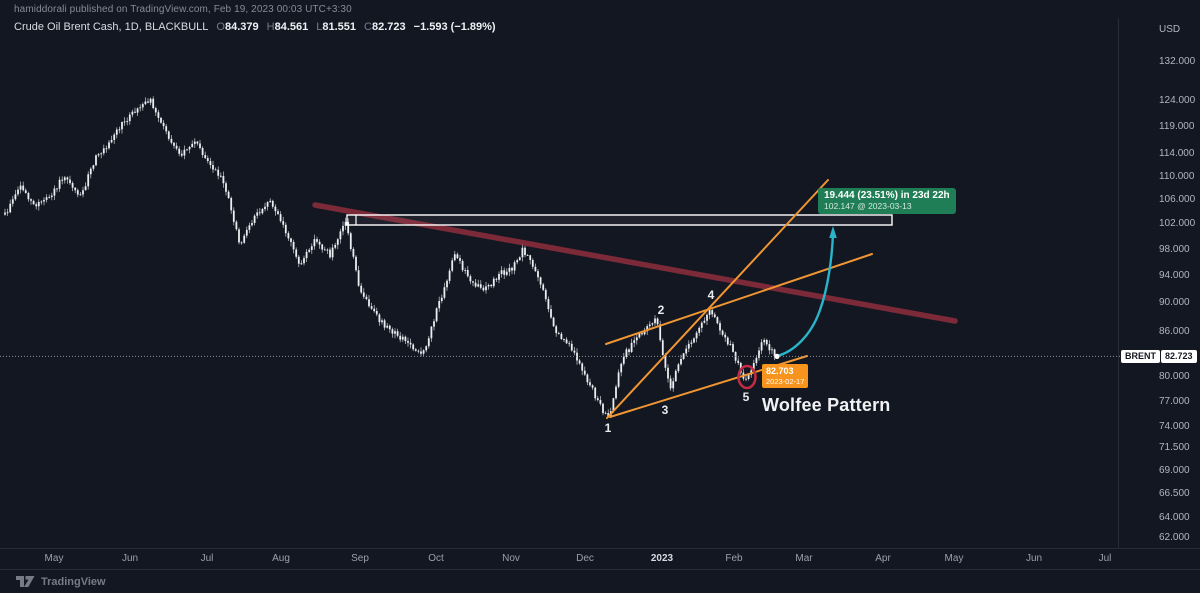 Image resolution: width=1200 pixels, height=593 pixels. I want to click on chip-symbol: BRENT, so click(1140, 356).